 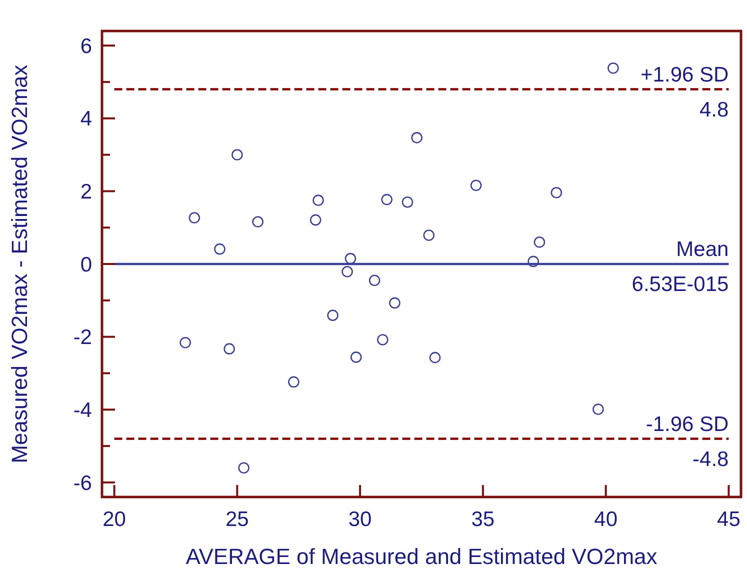 I want to click on x-tick-label: 40, so click(x=606, y=519).